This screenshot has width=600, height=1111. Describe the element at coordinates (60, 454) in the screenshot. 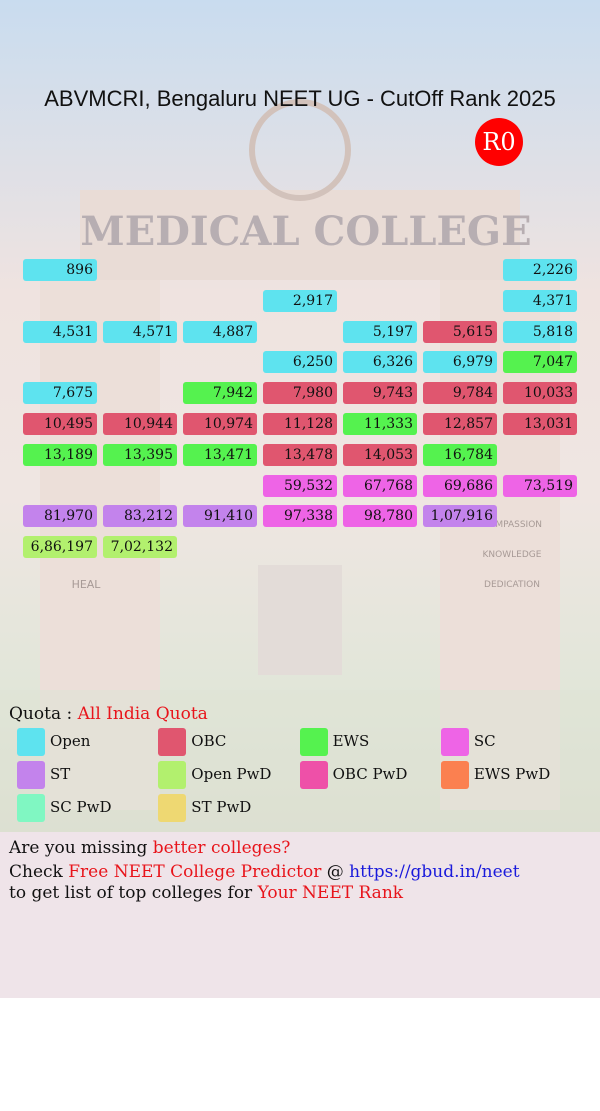

I see `cutoff-cell: 13,189` at that location.